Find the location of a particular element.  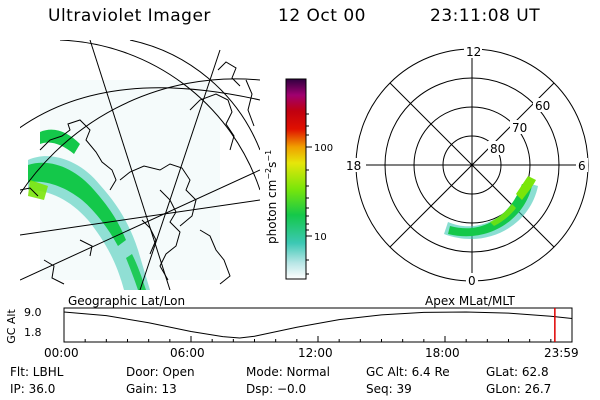

timeline-xtick-2: 12:00 is located at coordinates (315, 353).